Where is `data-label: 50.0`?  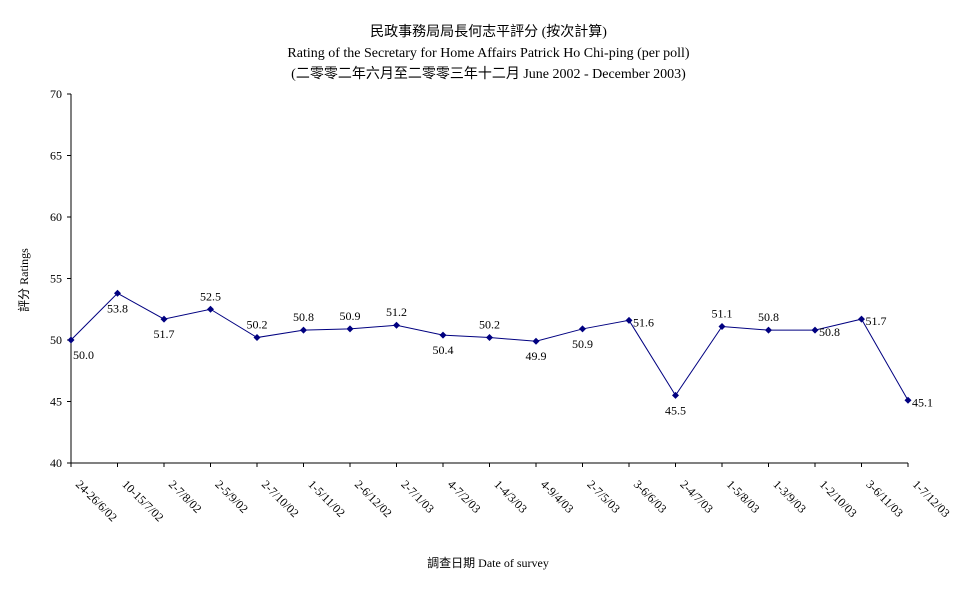
data-label: 50.0 is located at coordinates (83, 355).